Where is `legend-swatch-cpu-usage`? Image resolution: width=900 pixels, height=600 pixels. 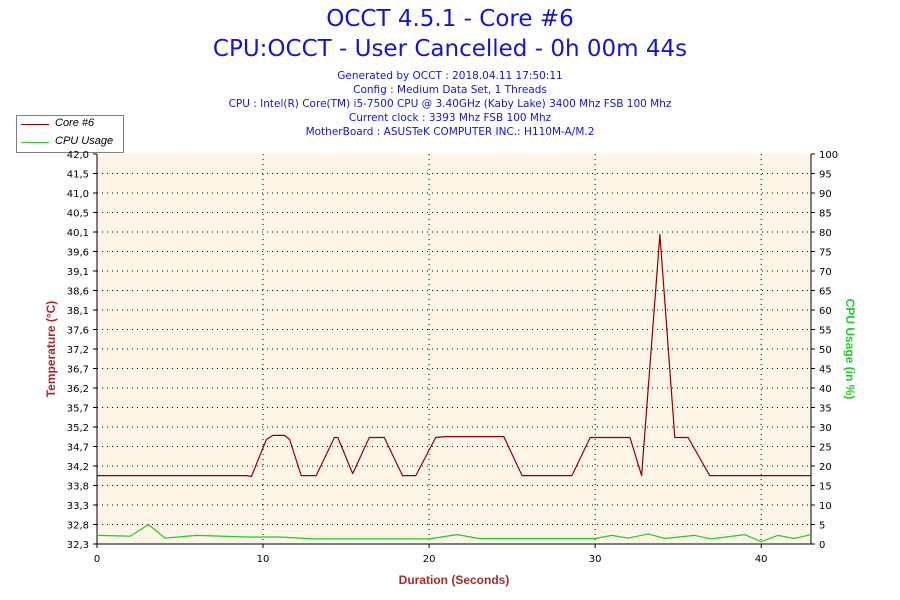
legend-swatch-cpu-usage is located at coordinates (35, 142).